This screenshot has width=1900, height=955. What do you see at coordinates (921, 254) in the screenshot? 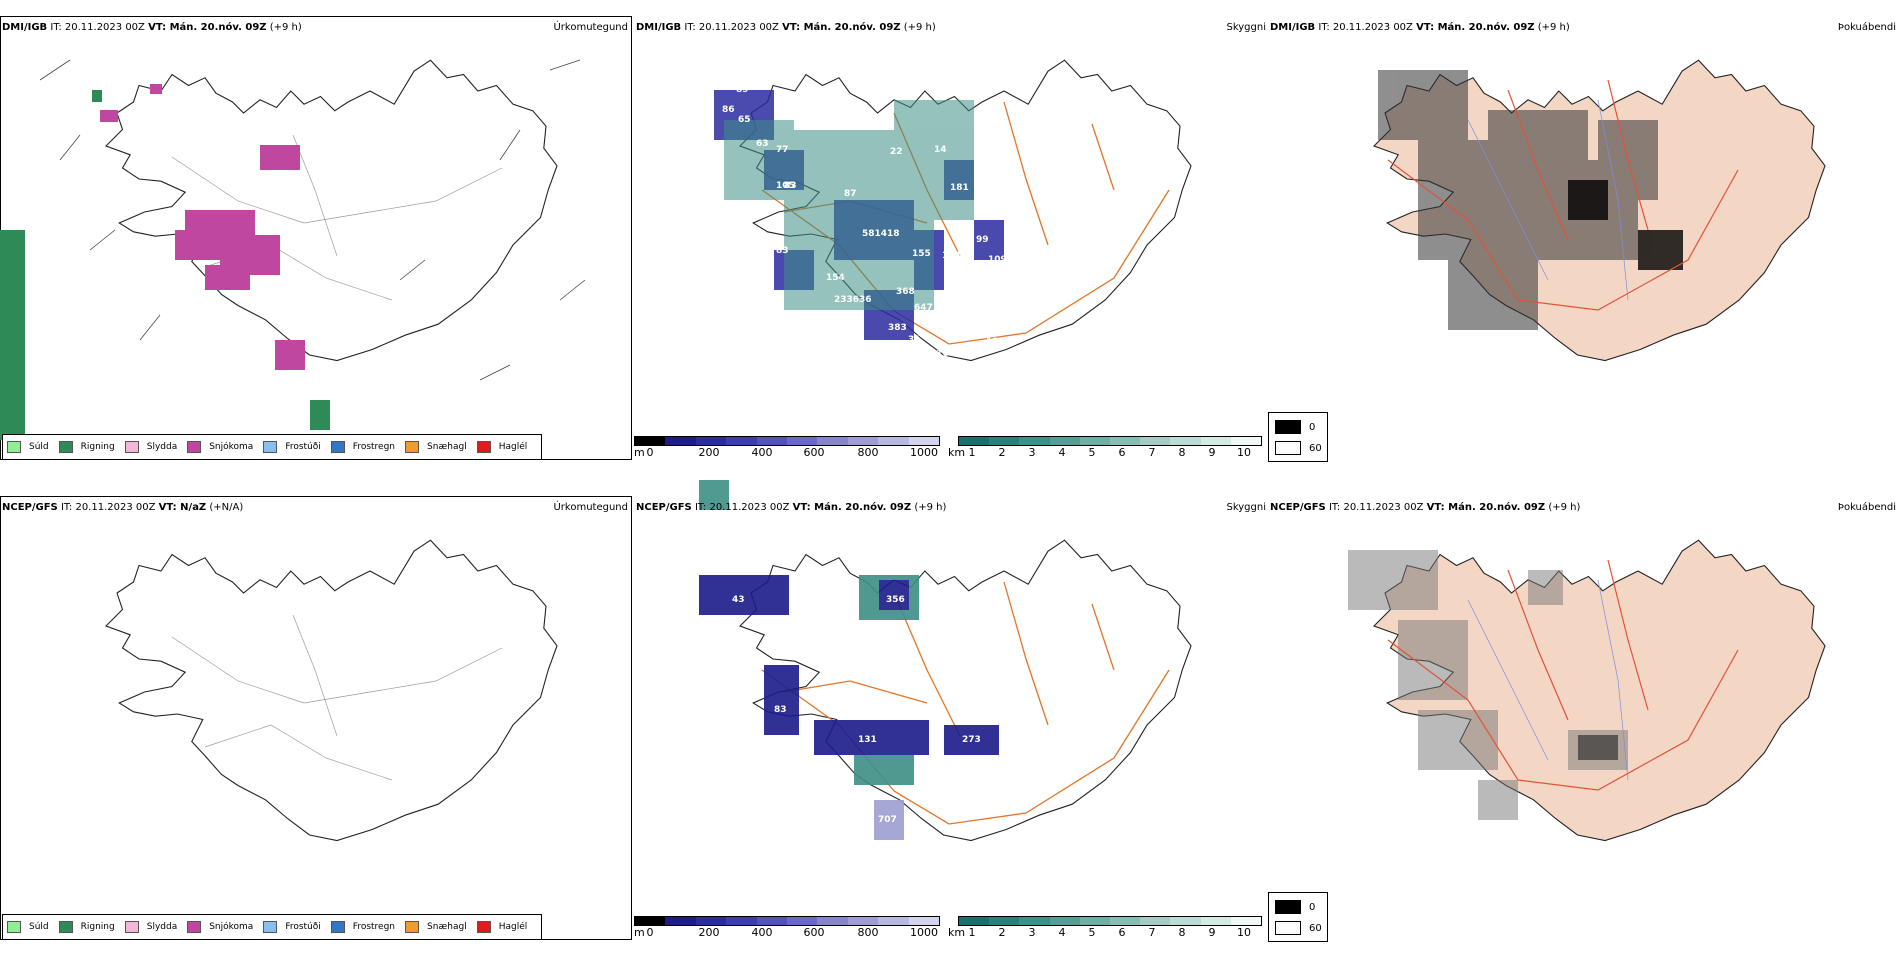
I see `ceiling-label: 155` at bounding box center [921, 254].